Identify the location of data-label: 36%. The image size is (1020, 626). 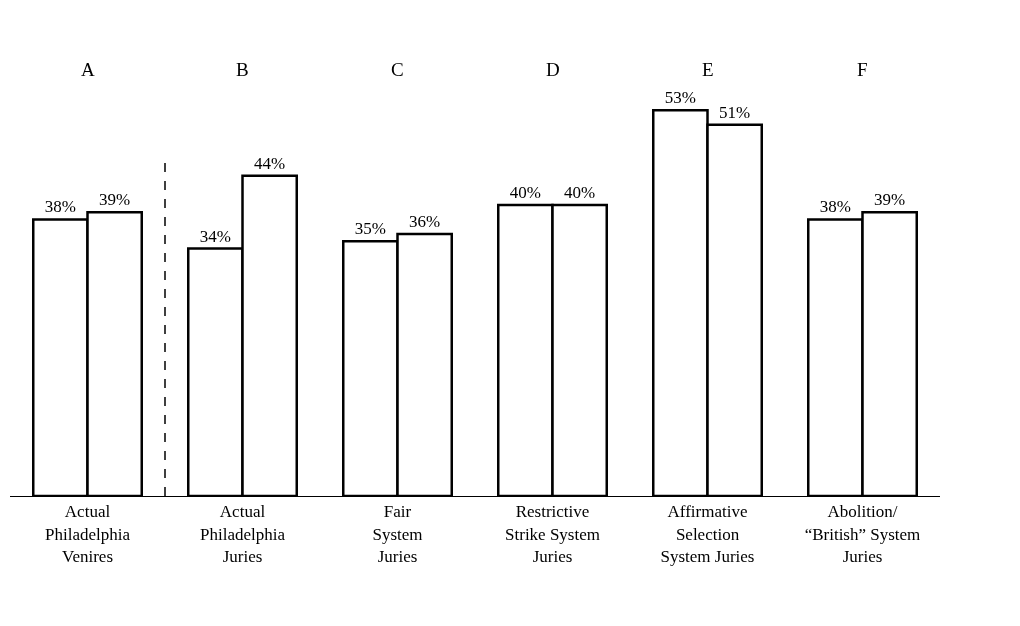
(425, 222).